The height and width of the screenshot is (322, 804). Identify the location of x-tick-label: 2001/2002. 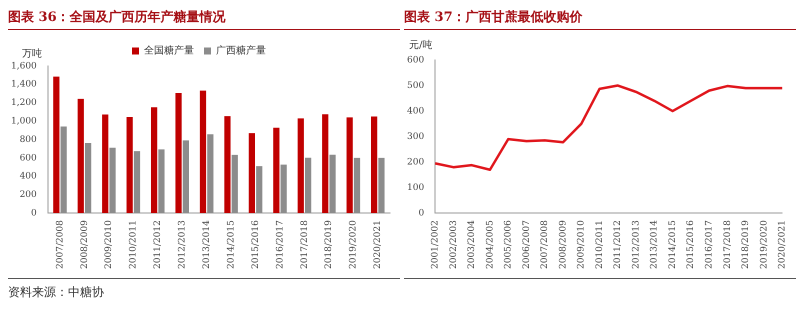
(435, 245).